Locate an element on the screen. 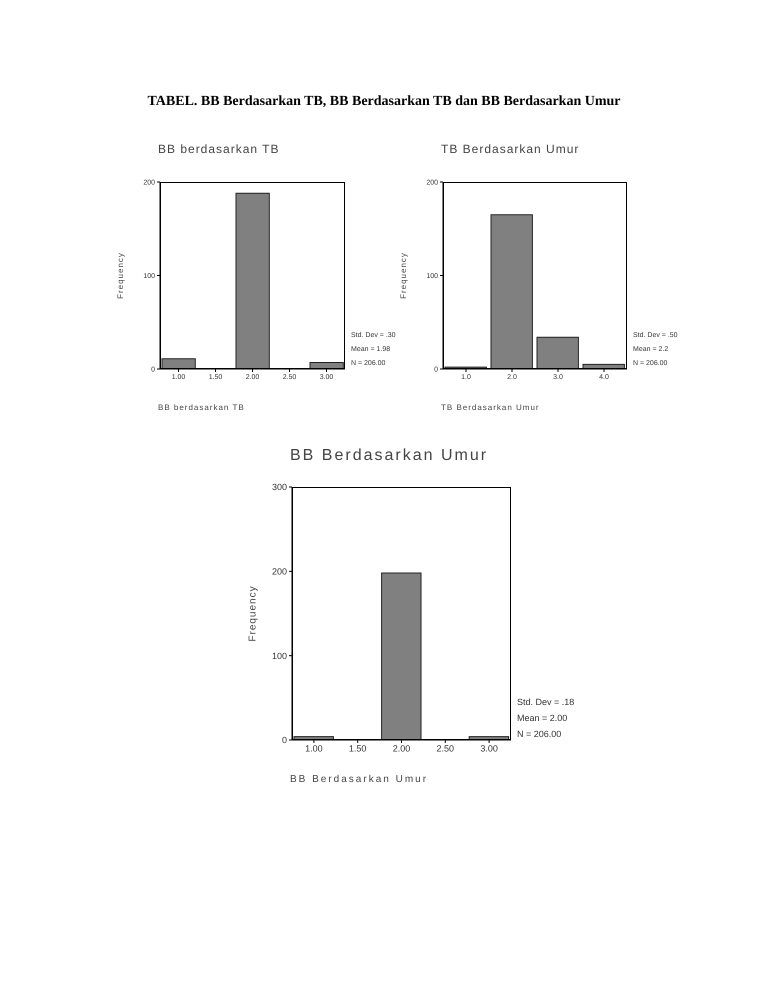  x-axis-title: BB Berdasarkan Umur is located at coordinates (359, 779).